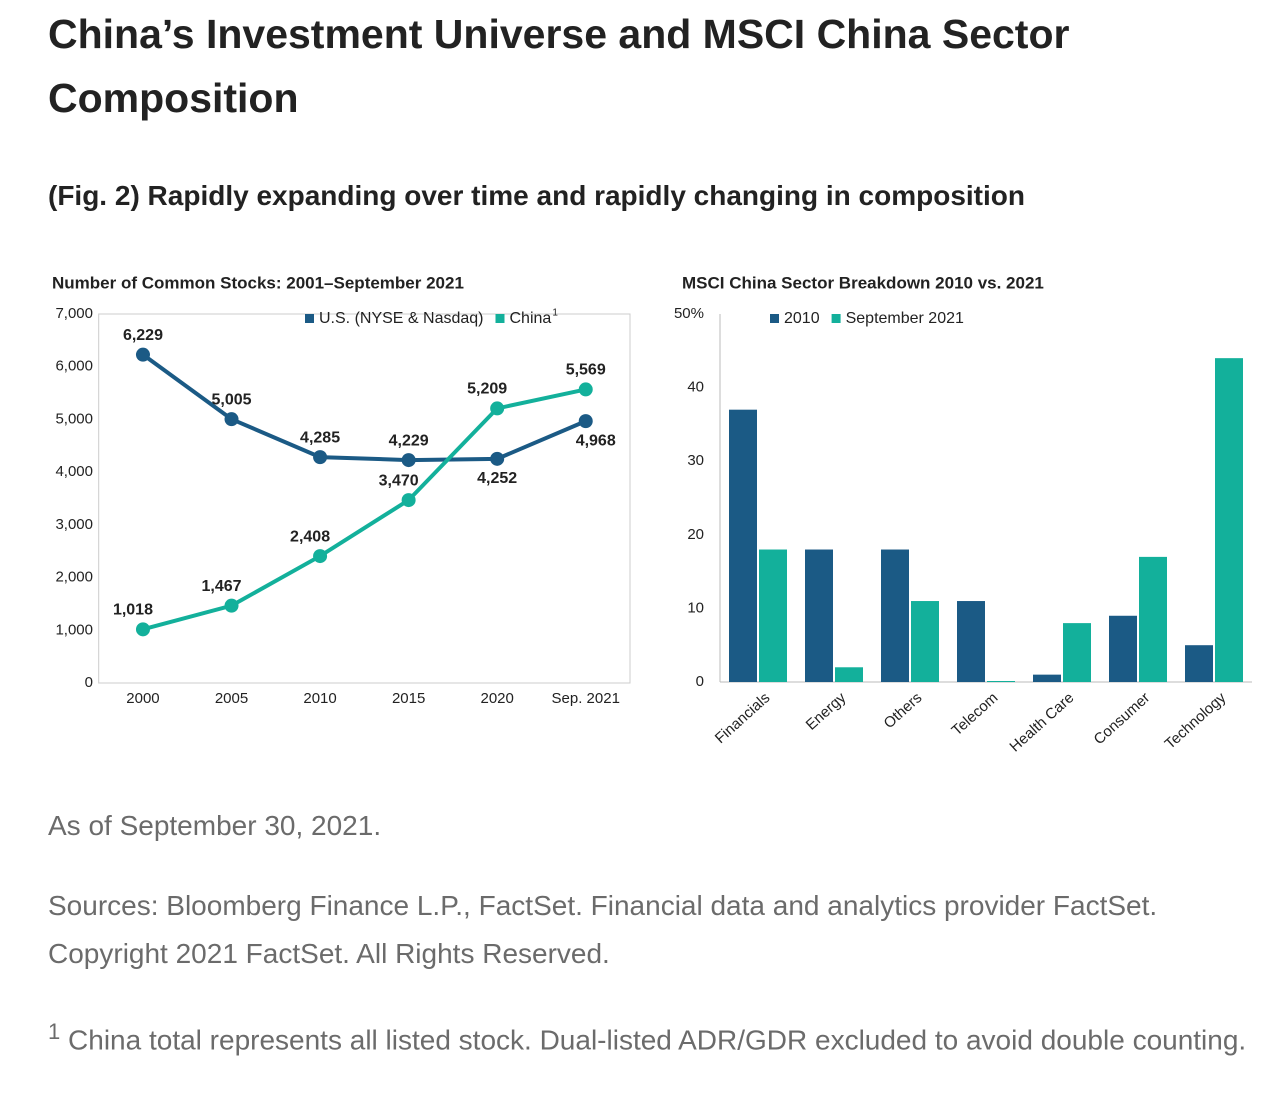 The height and width of the screenshot is (1116, 1288). Describe the element at coordinates (496, 698) in the screenshot. I see `x-tick-label: 2020` at that location.